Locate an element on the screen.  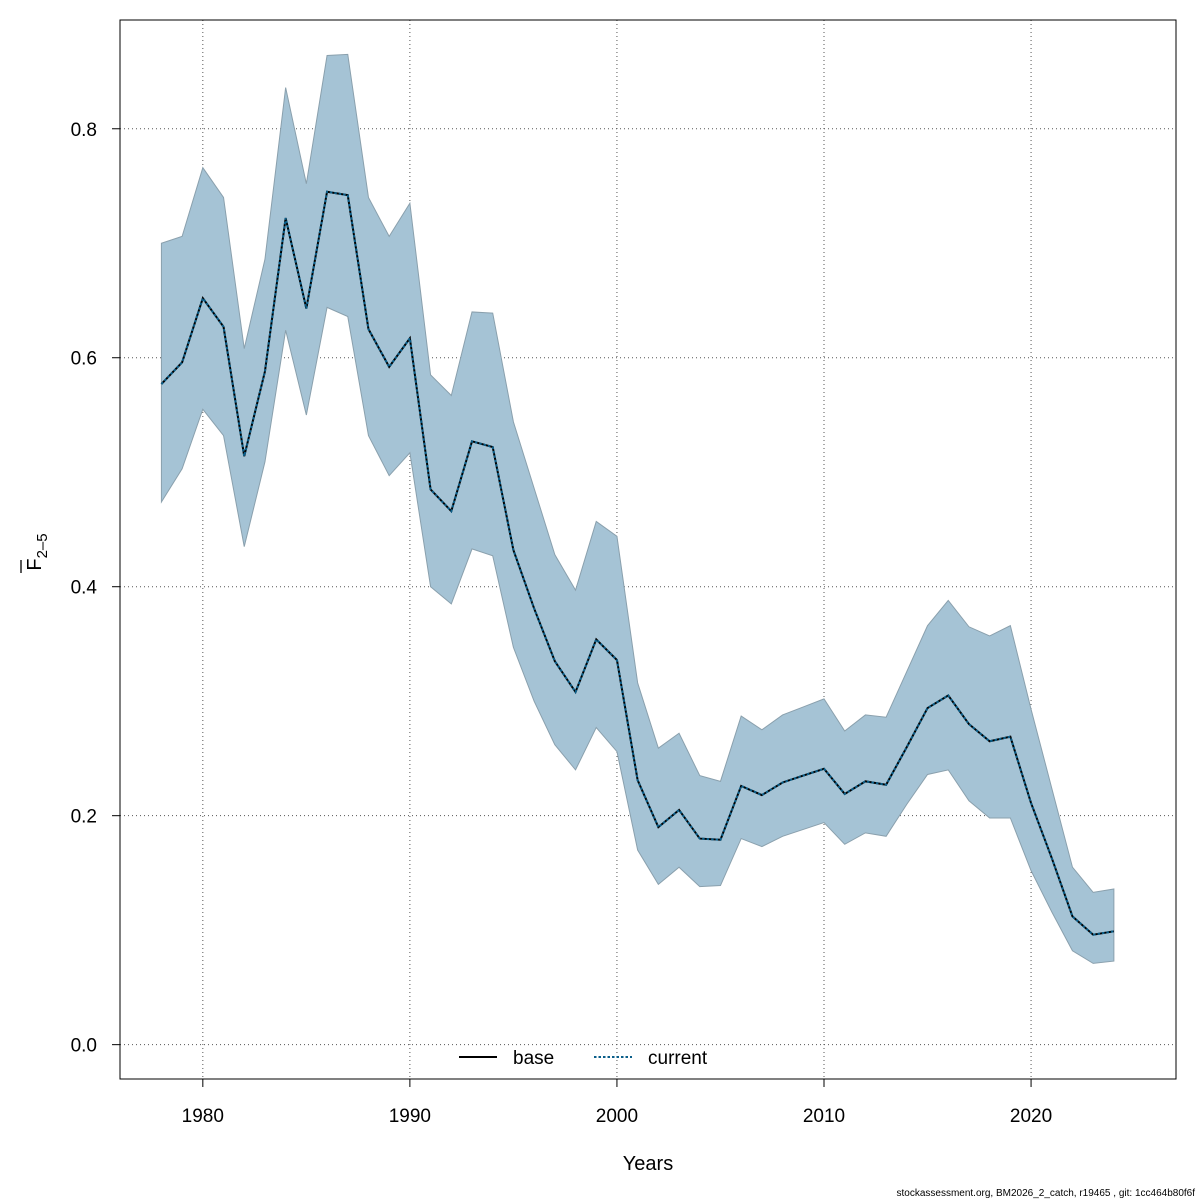
svg-text: F2–5 is located at coordinates (37, 551).